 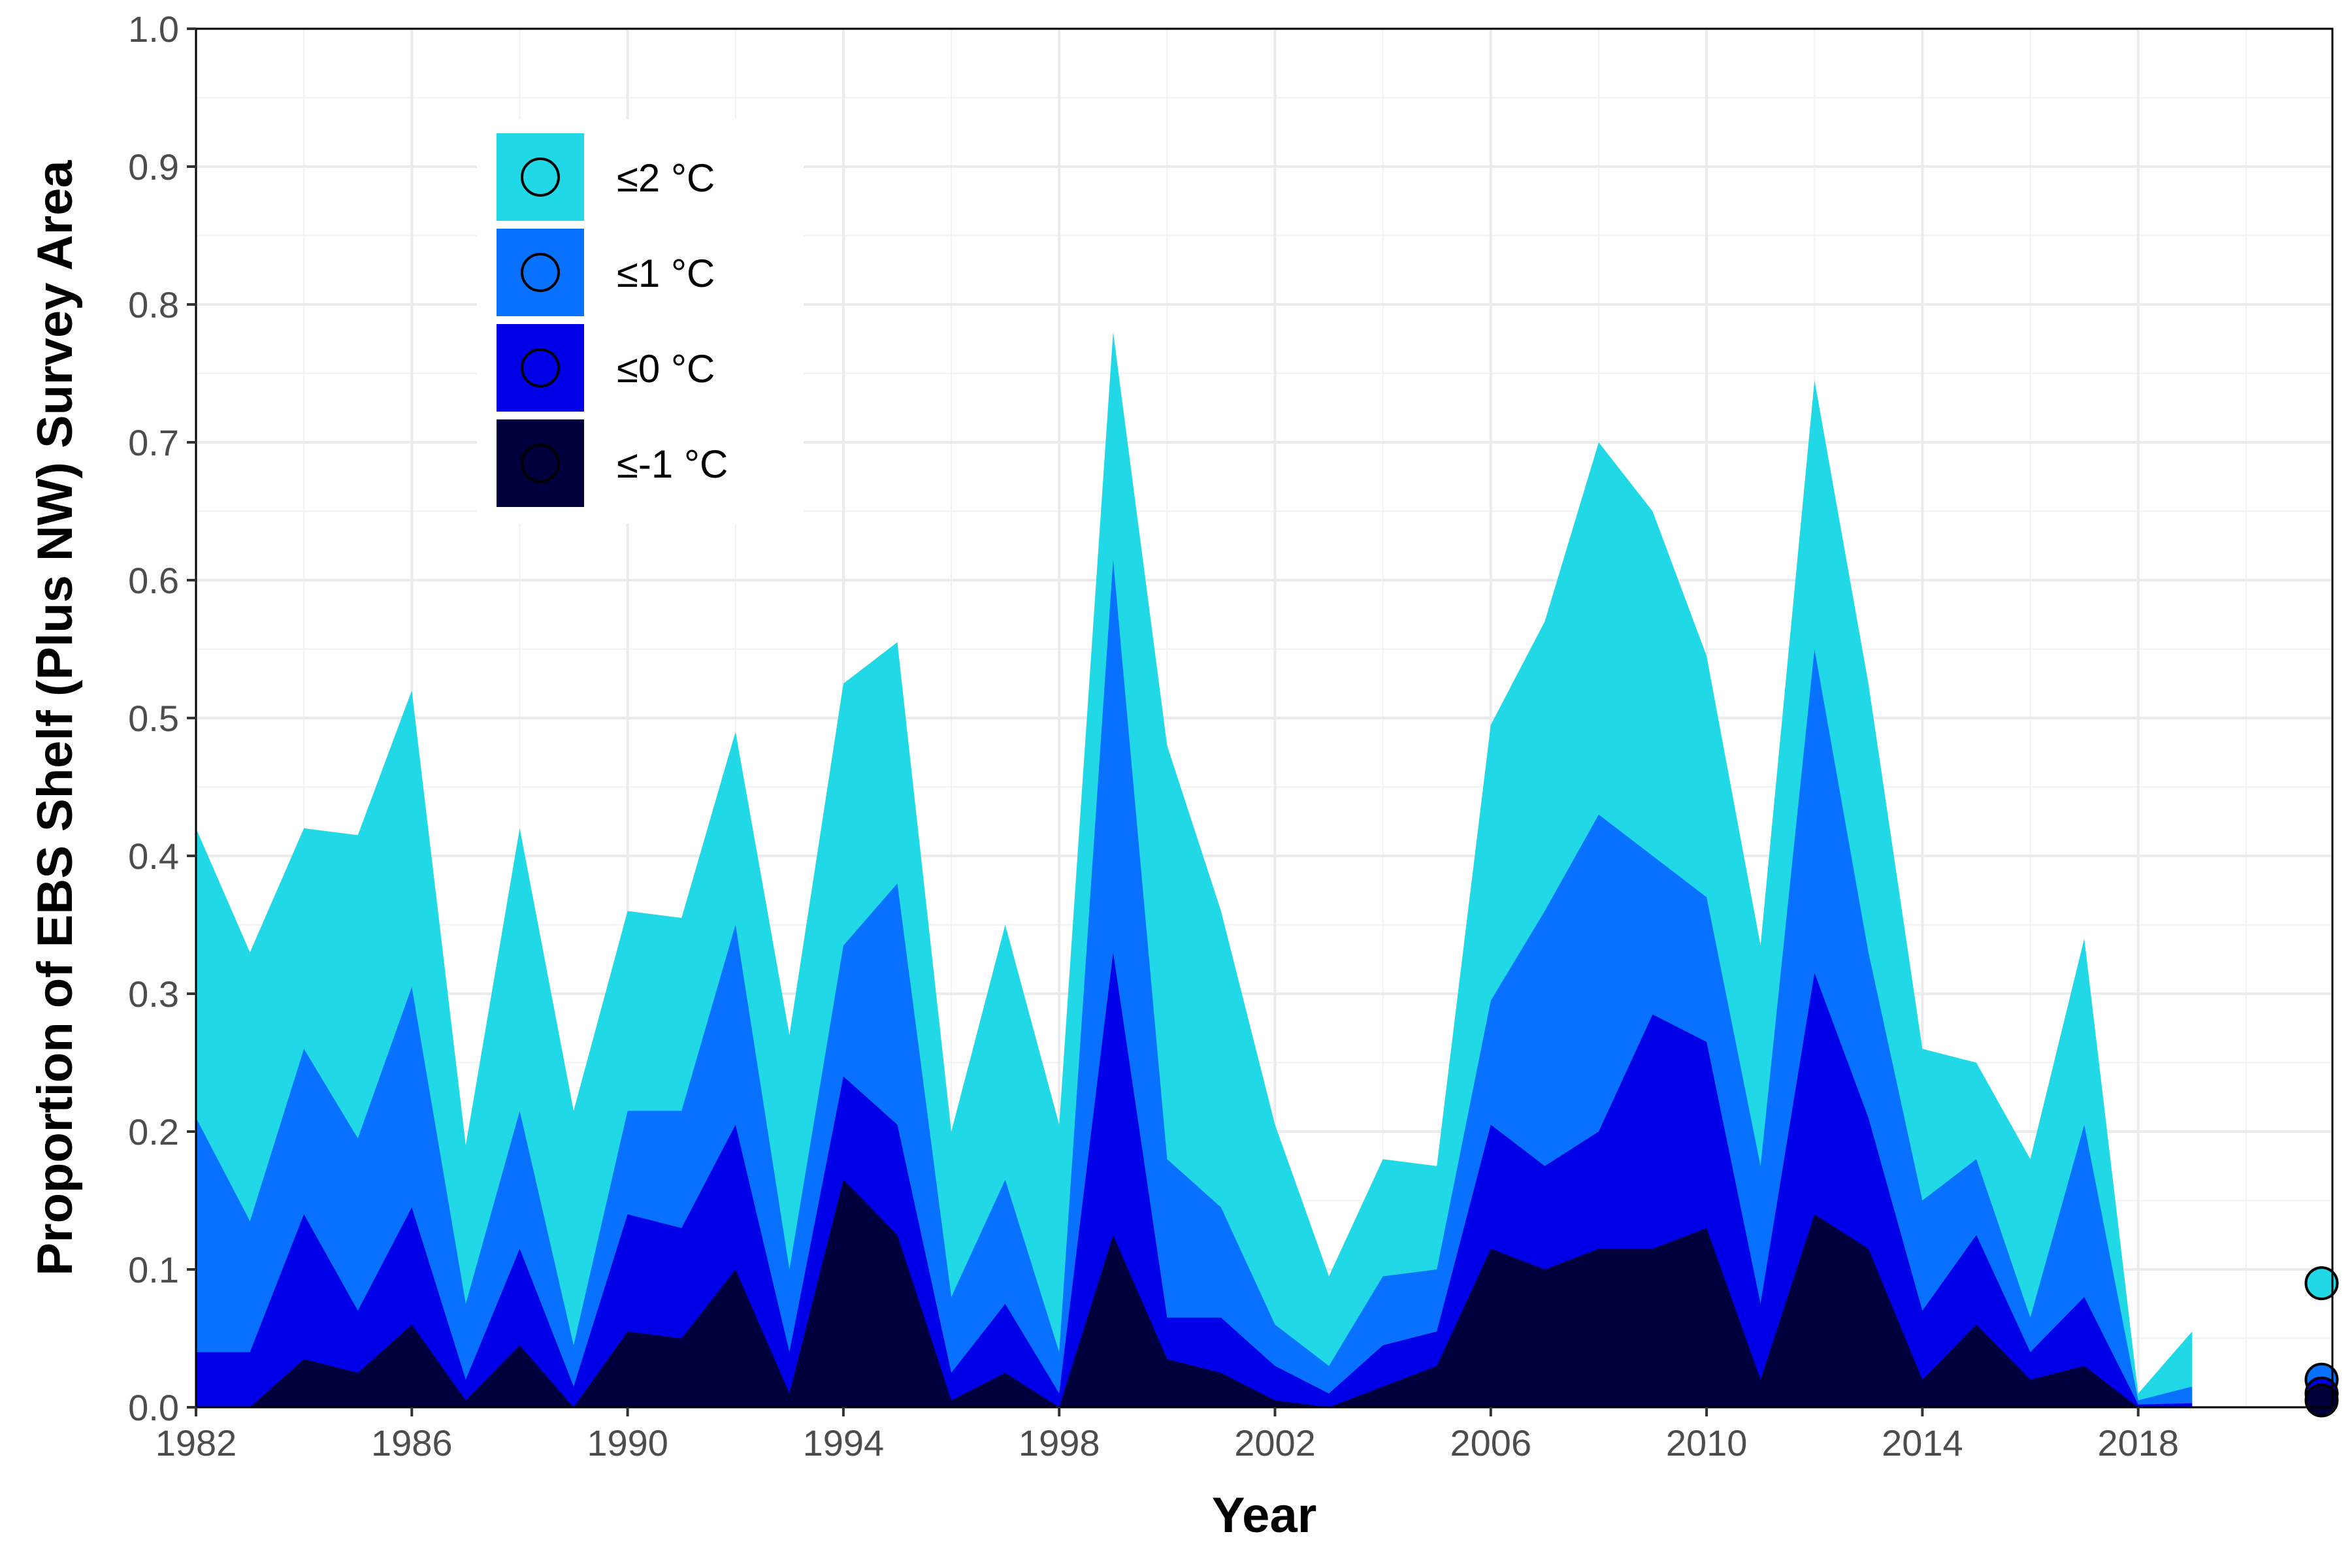 What do you see at coordinates (640, 321) in the screenshot?
I see `legend: ≤2 °C ≤1 °C ≤0 °C ≤-1 °C` at bounding box center [640, 321].